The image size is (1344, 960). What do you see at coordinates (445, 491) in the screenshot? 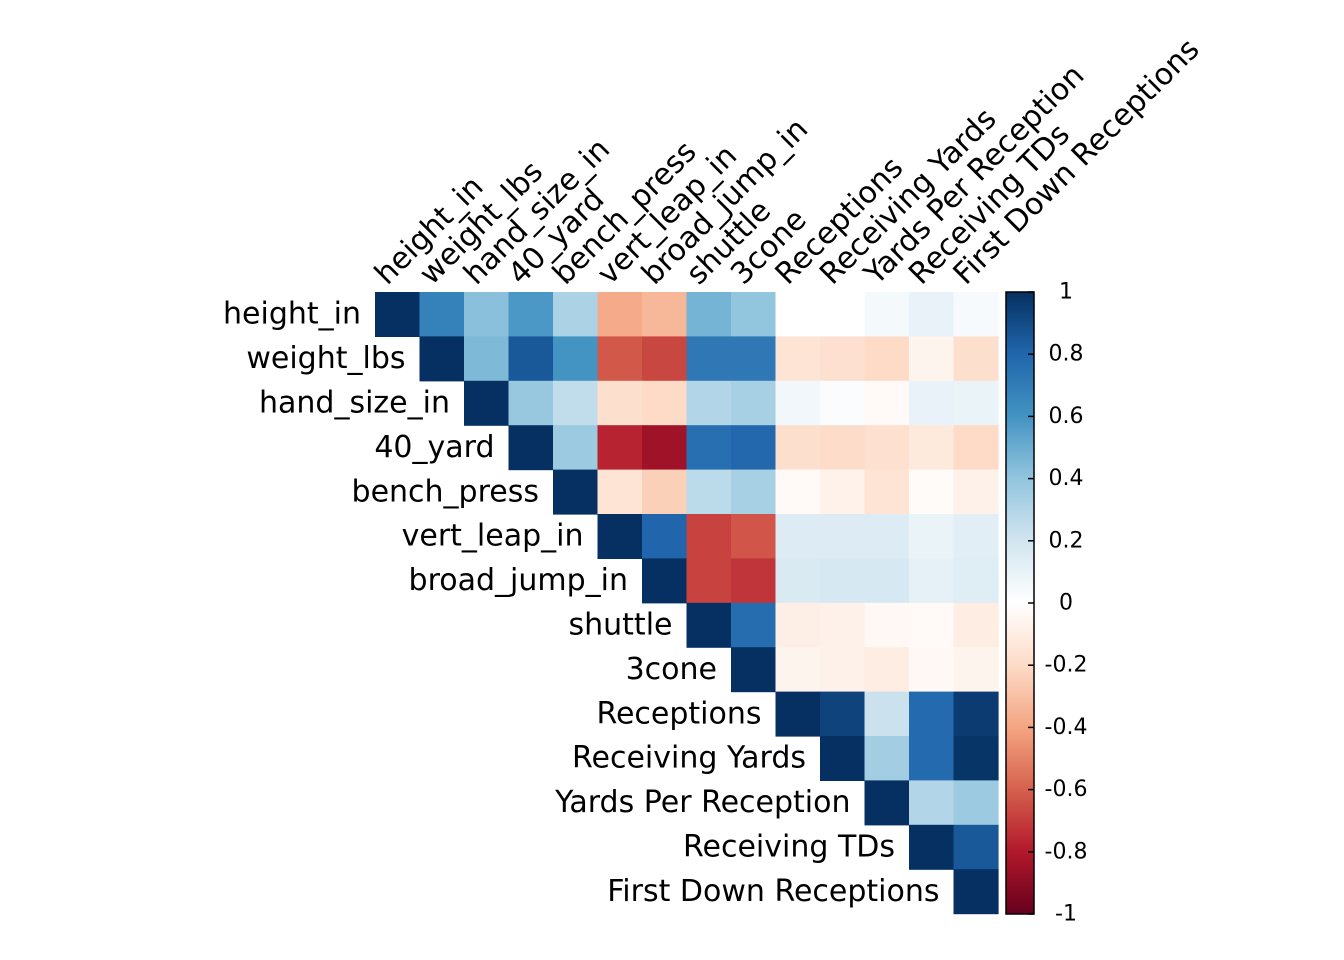
I see `row-label: bench_press` at bounding box center [445, 491].